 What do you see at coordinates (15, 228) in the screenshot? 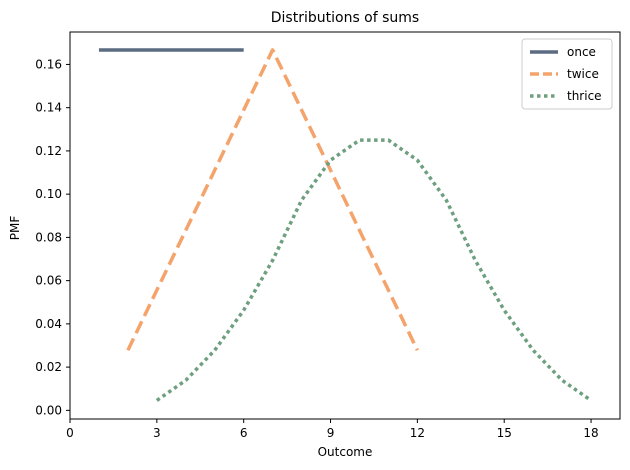
I see `y-axis-label: PMF` at bounding box center [15, 228].